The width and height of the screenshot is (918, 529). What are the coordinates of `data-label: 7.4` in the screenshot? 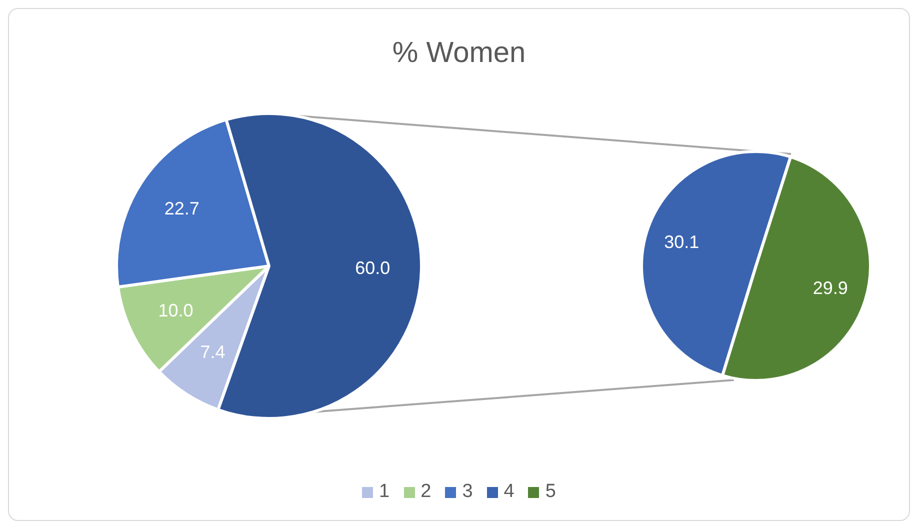 It's located at (213, 352).